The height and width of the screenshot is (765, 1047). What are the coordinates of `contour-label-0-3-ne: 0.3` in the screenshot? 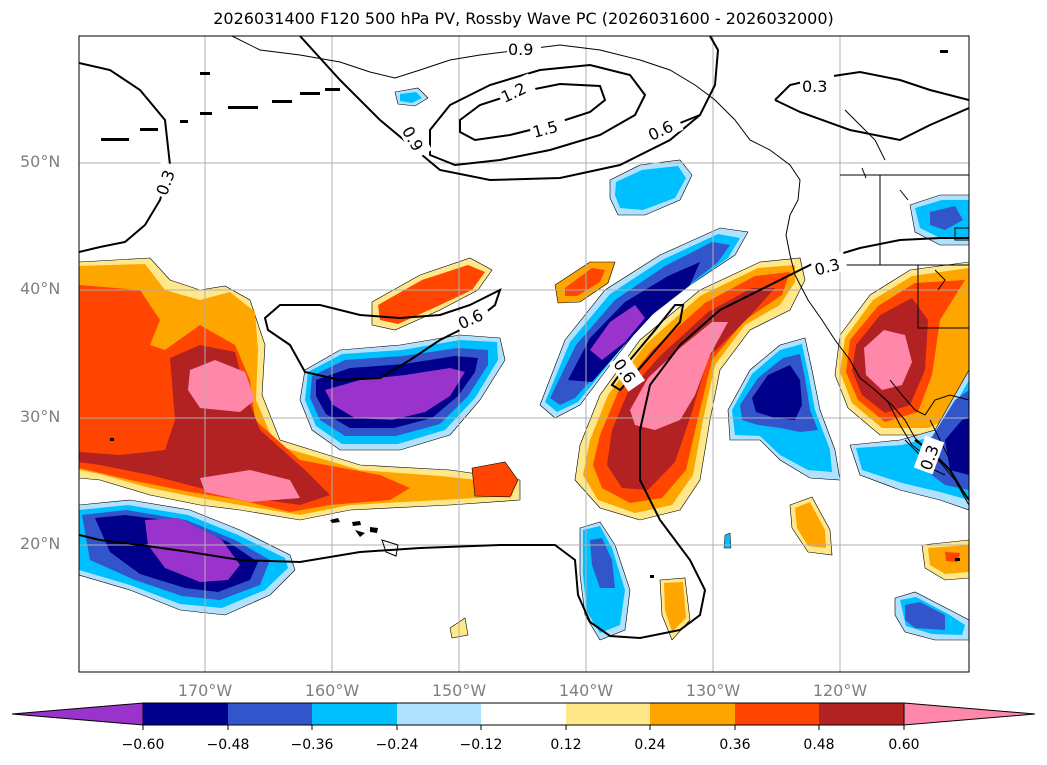 It's located at (814, 86).